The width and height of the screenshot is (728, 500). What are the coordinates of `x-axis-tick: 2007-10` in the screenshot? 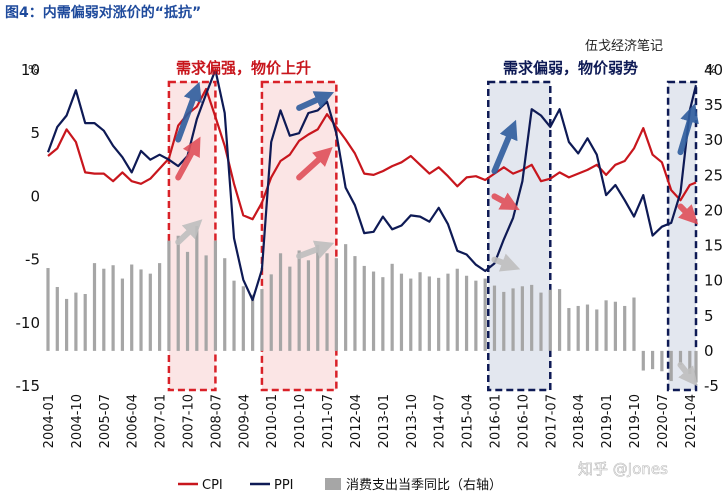 It's located at (189, 421).